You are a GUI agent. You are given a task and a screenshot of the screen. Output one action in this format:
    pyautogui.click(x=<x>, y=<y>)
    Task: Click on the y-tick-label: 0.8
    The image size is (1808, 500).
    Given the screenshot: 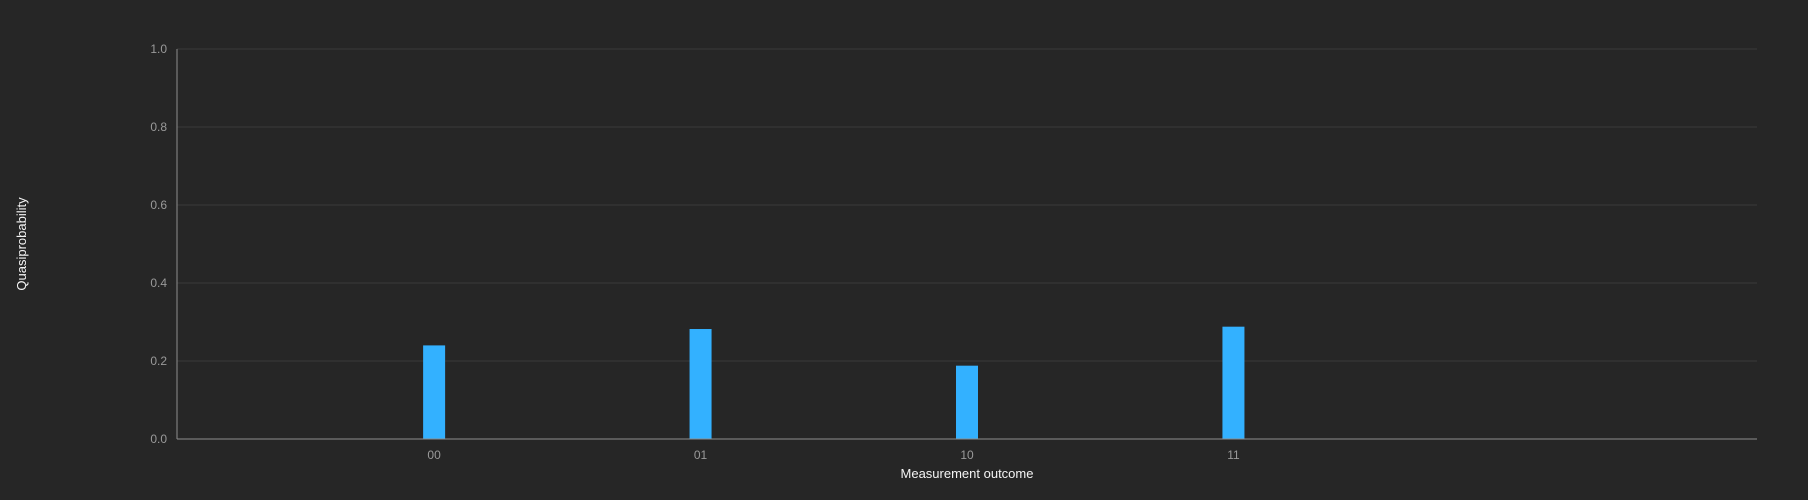 What is the action you would take?
    pyautogui.click(x=158, y=127)
    